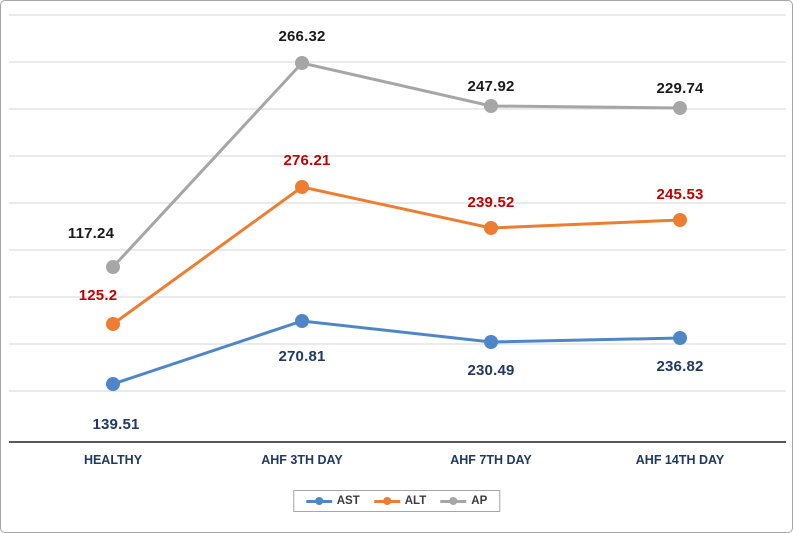  What do you see at coordinates (680, 366) in the screenshot?
I see `data-label-ast-14thday: 236.82` at bounding box center [680, 366].